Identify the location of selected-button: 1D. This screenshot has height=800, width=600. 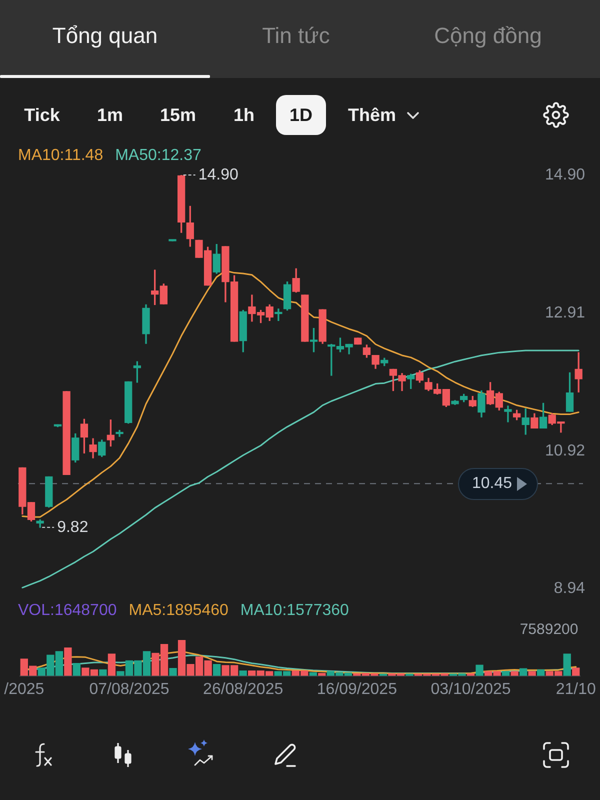
(301, 115).